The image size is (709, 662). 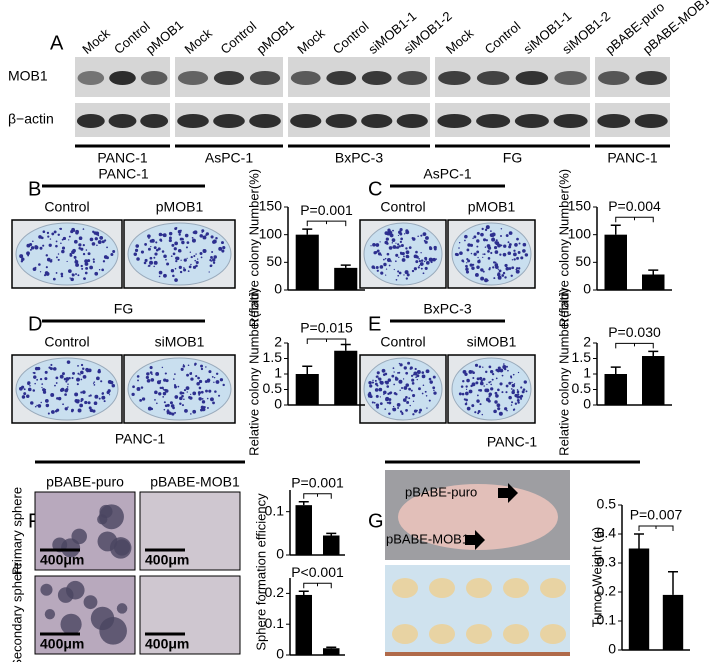 I want to click on panel-label: B, so click(x=34, y=189).